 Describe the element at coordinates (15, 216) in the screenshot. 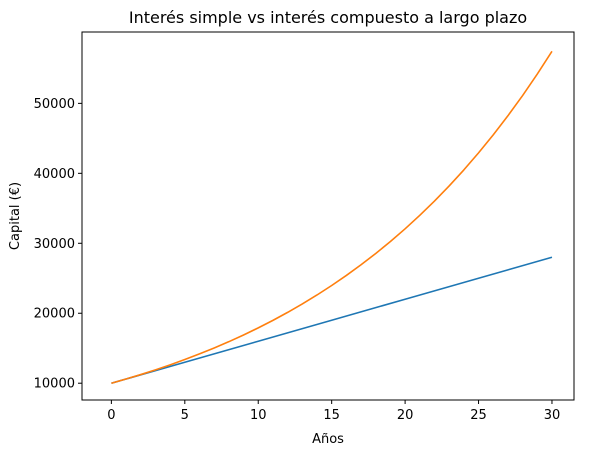

I see `y-axis-label: Capital (€)` at that location.